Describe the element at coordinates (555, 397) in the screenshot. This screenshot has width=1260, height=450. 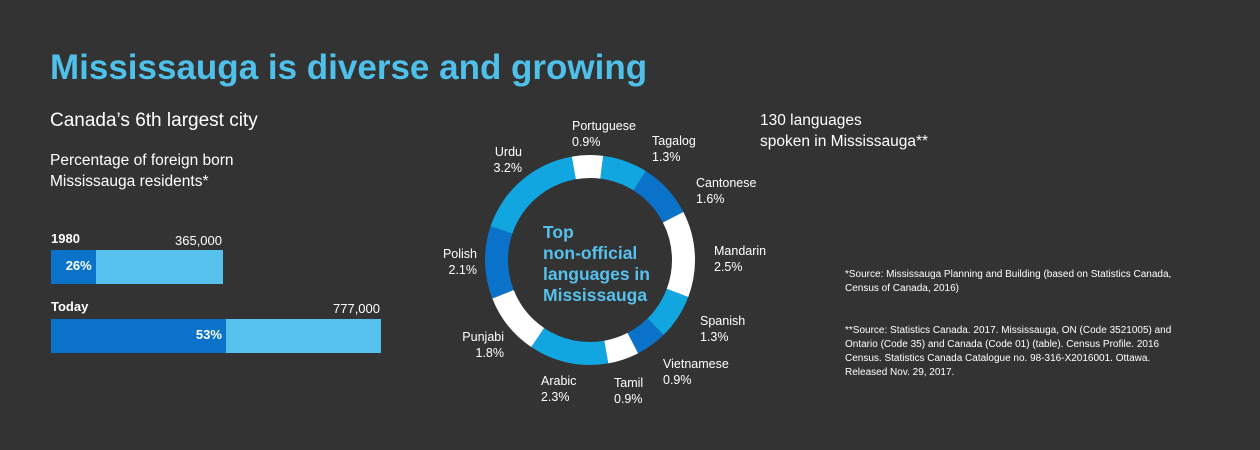
I see `language-value: 2.3%` at that location.